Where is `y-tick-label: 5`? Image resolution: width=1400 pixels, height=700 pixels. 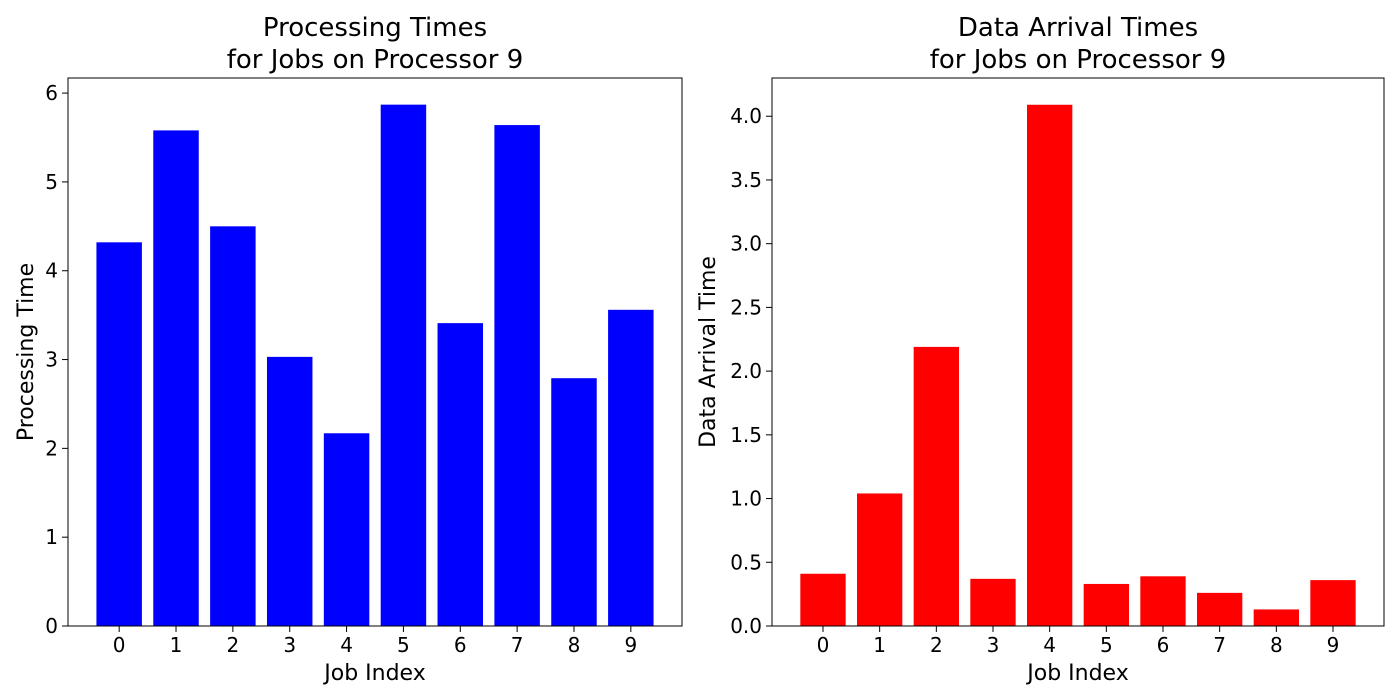 y-tick-label: 5 is located at coordinates (51, 182).